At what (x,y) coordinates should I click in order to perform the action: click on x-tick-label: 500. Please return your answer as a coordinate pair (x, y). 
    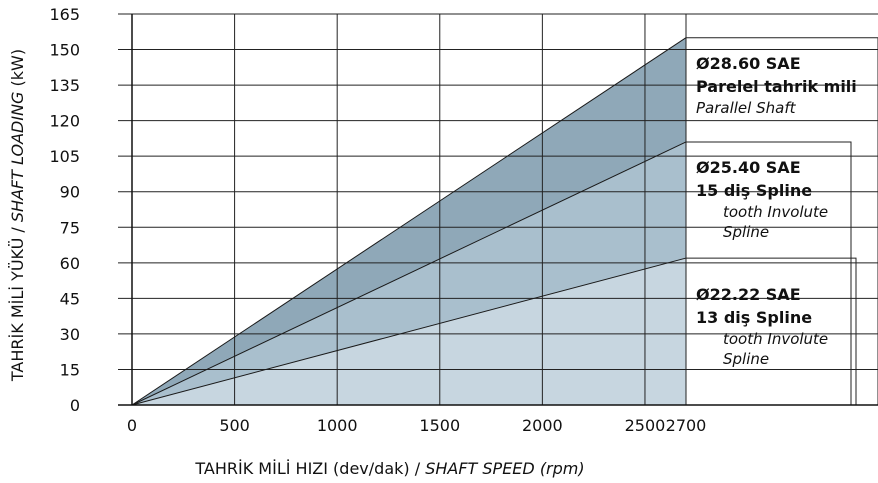
    Looking at the image, I should click on (234, 425).